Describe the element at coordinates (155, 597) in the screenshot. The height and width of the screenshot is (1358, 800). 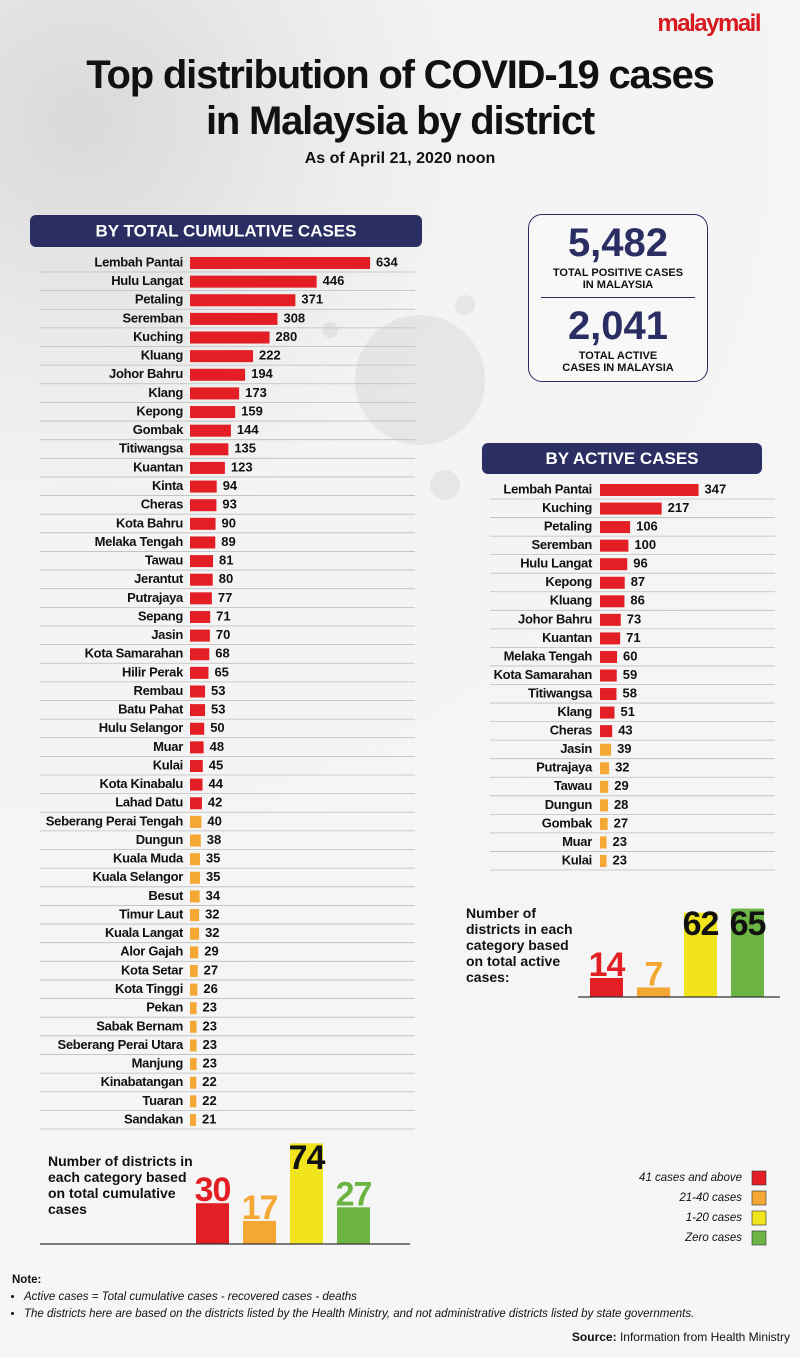
I see `category-label: Putrajaya` at that location.